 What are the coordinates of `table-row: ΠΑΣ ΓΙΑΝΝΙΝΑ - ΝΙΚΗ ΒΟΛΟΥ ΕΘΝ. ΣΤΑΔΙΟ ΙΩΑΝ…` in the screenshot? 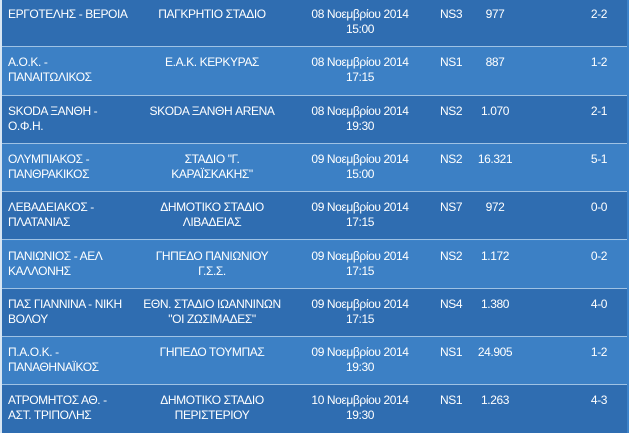 It's located at (314, 313).